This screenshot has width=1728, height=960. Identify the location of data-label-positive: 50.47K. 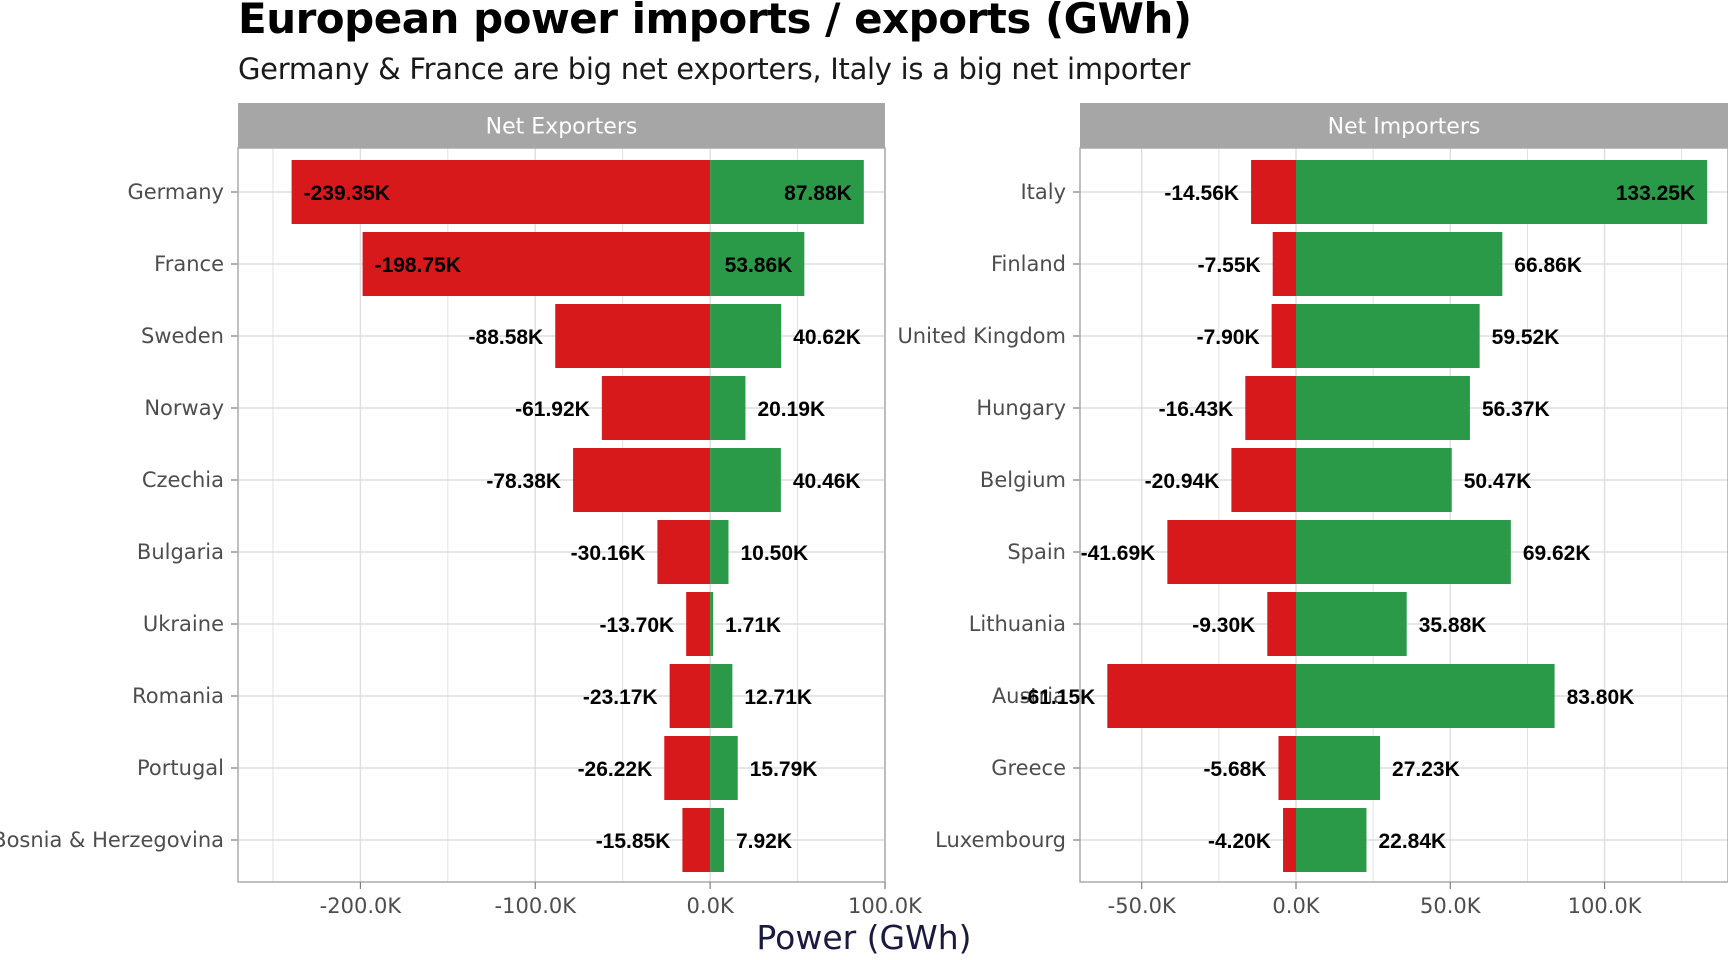
(1498, 481).